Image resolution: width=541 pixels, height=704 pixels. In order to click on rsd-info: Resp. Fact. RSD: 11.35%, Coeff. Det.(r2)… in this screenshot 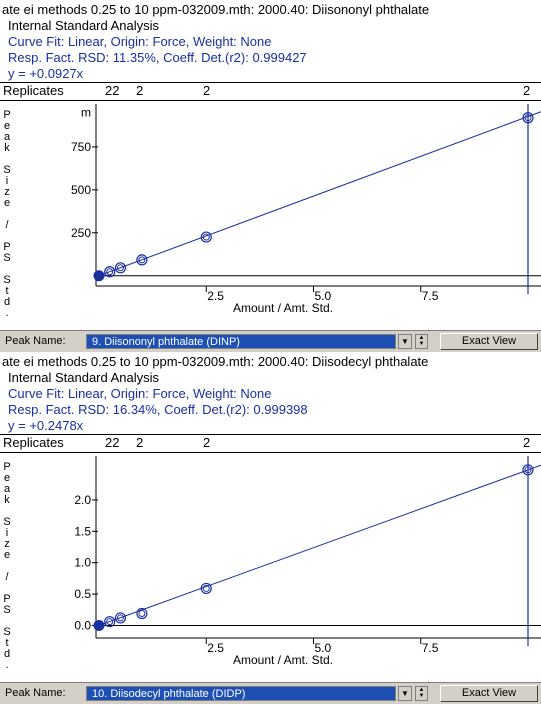, I will do `click(157, 57)`.